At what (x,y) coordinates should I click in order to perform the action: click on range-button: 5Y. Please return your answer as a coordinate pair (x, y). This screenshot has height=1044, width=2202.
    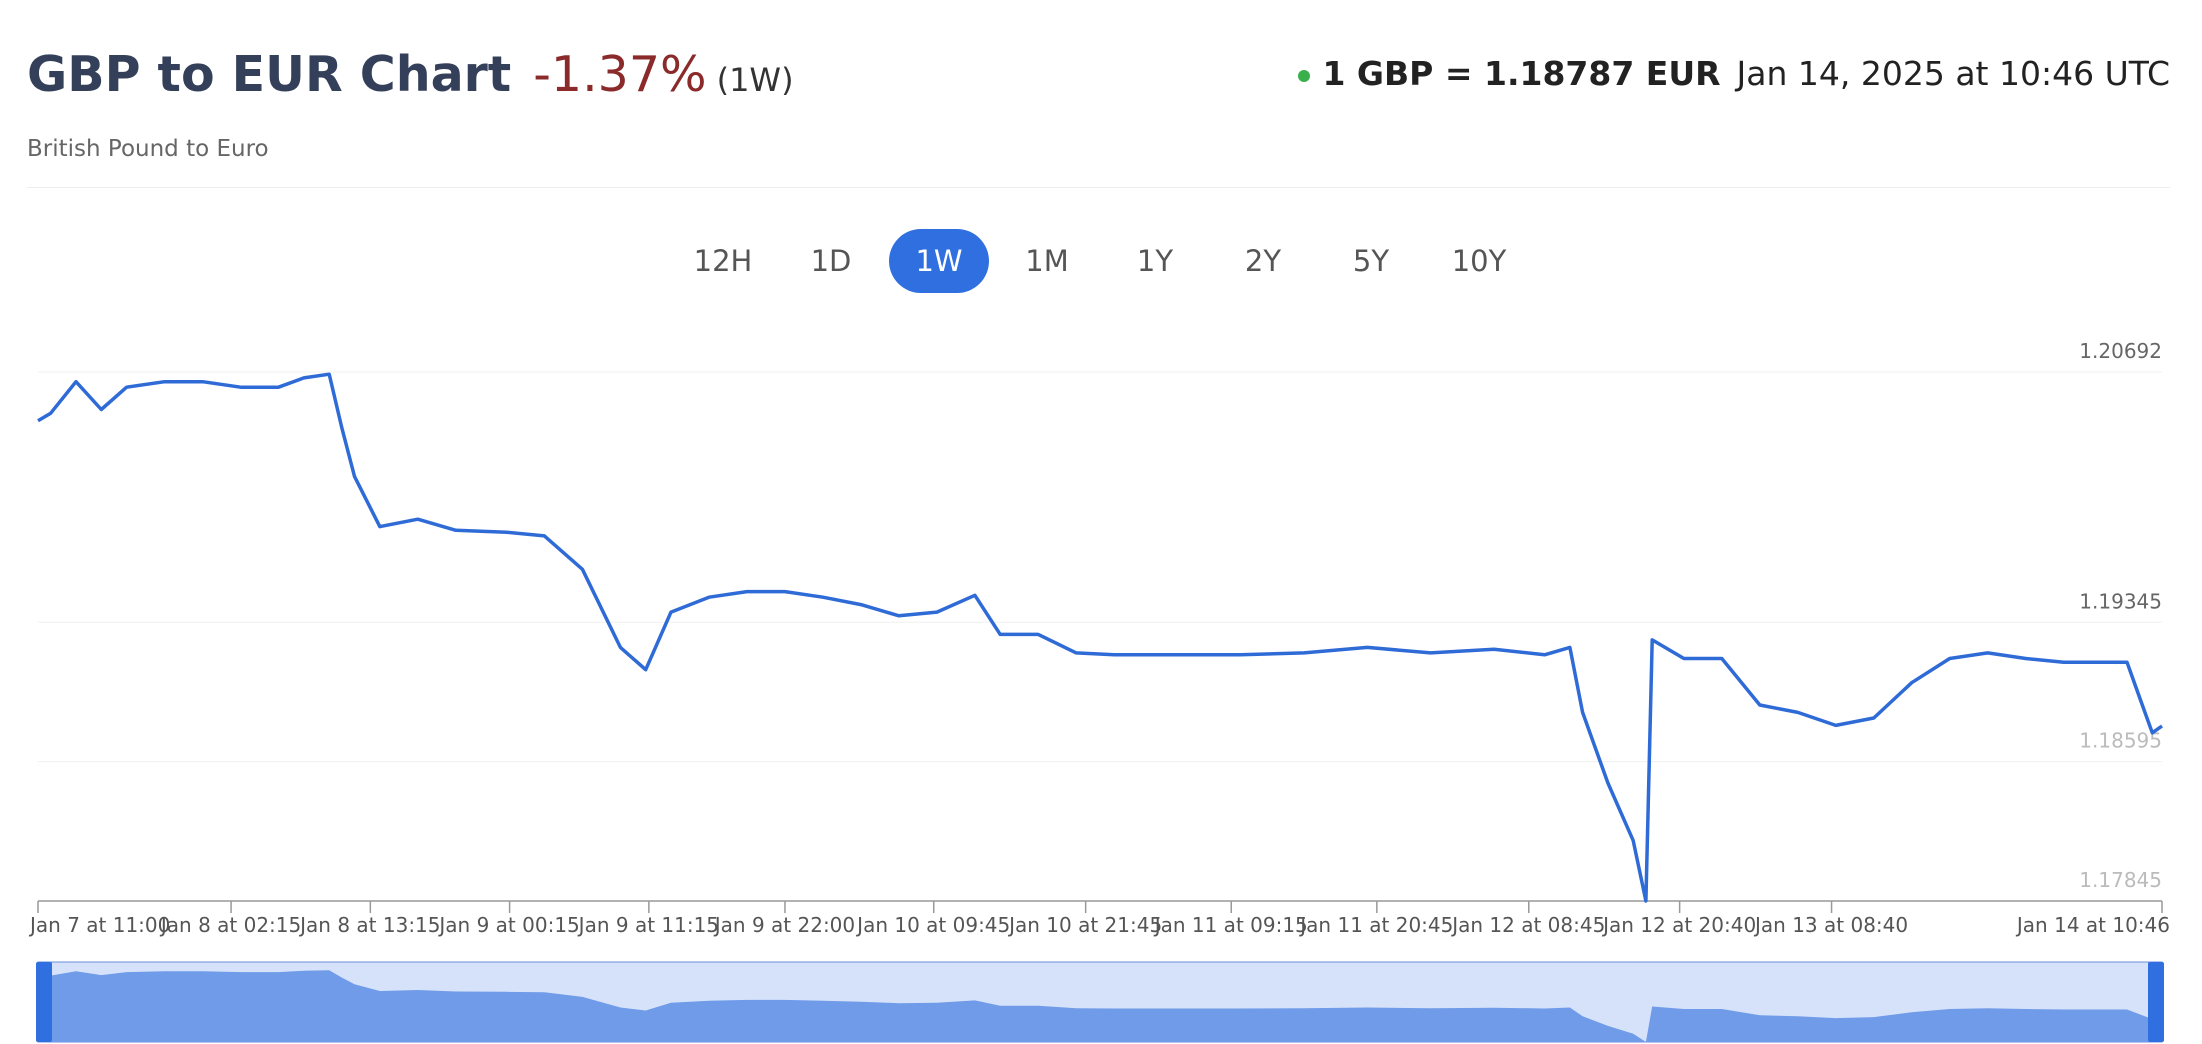
    Looking at the image, I should click on (1371, 261).